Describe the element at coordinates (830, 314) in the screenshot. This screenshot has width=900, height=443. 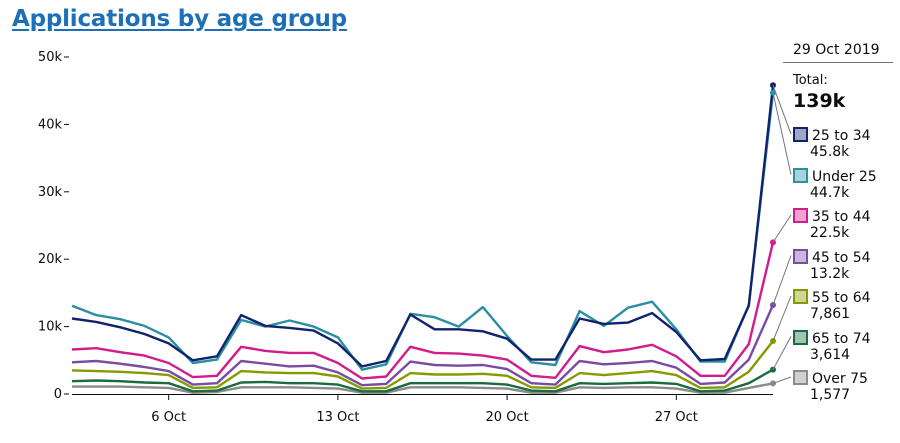
I see `legend-series-value: 7,861` at that location.